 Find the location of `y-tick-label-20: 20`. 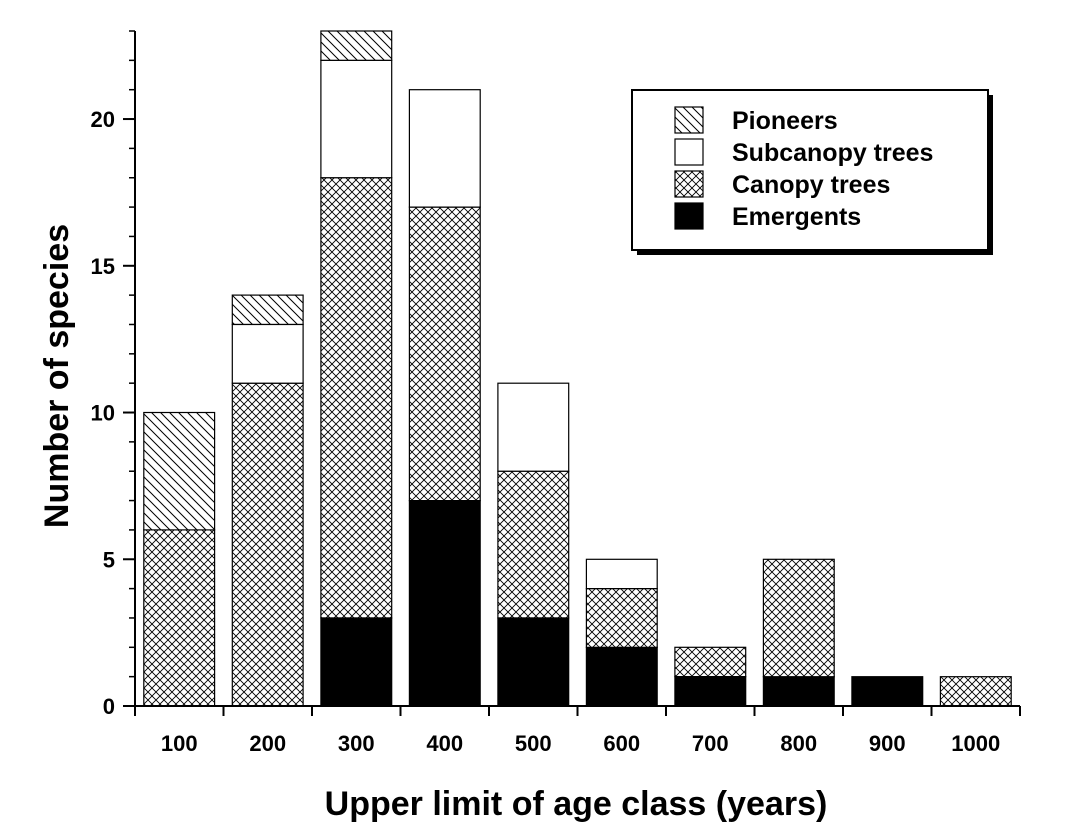

y-tick-label-20: 20 is located at coordinates (103, 119).